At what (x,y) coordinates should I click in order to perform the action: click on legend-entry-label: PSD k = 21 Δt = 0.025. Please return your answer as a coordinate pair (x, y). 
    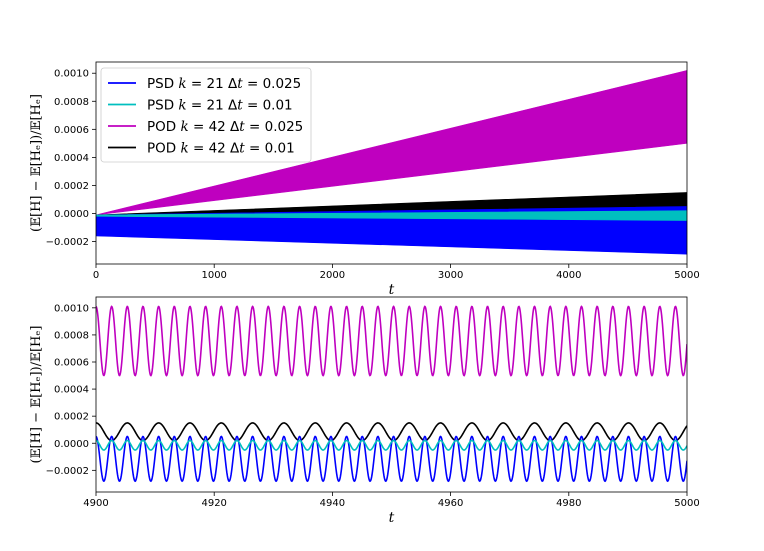
    Looking at the image, I should click on (224, 84).